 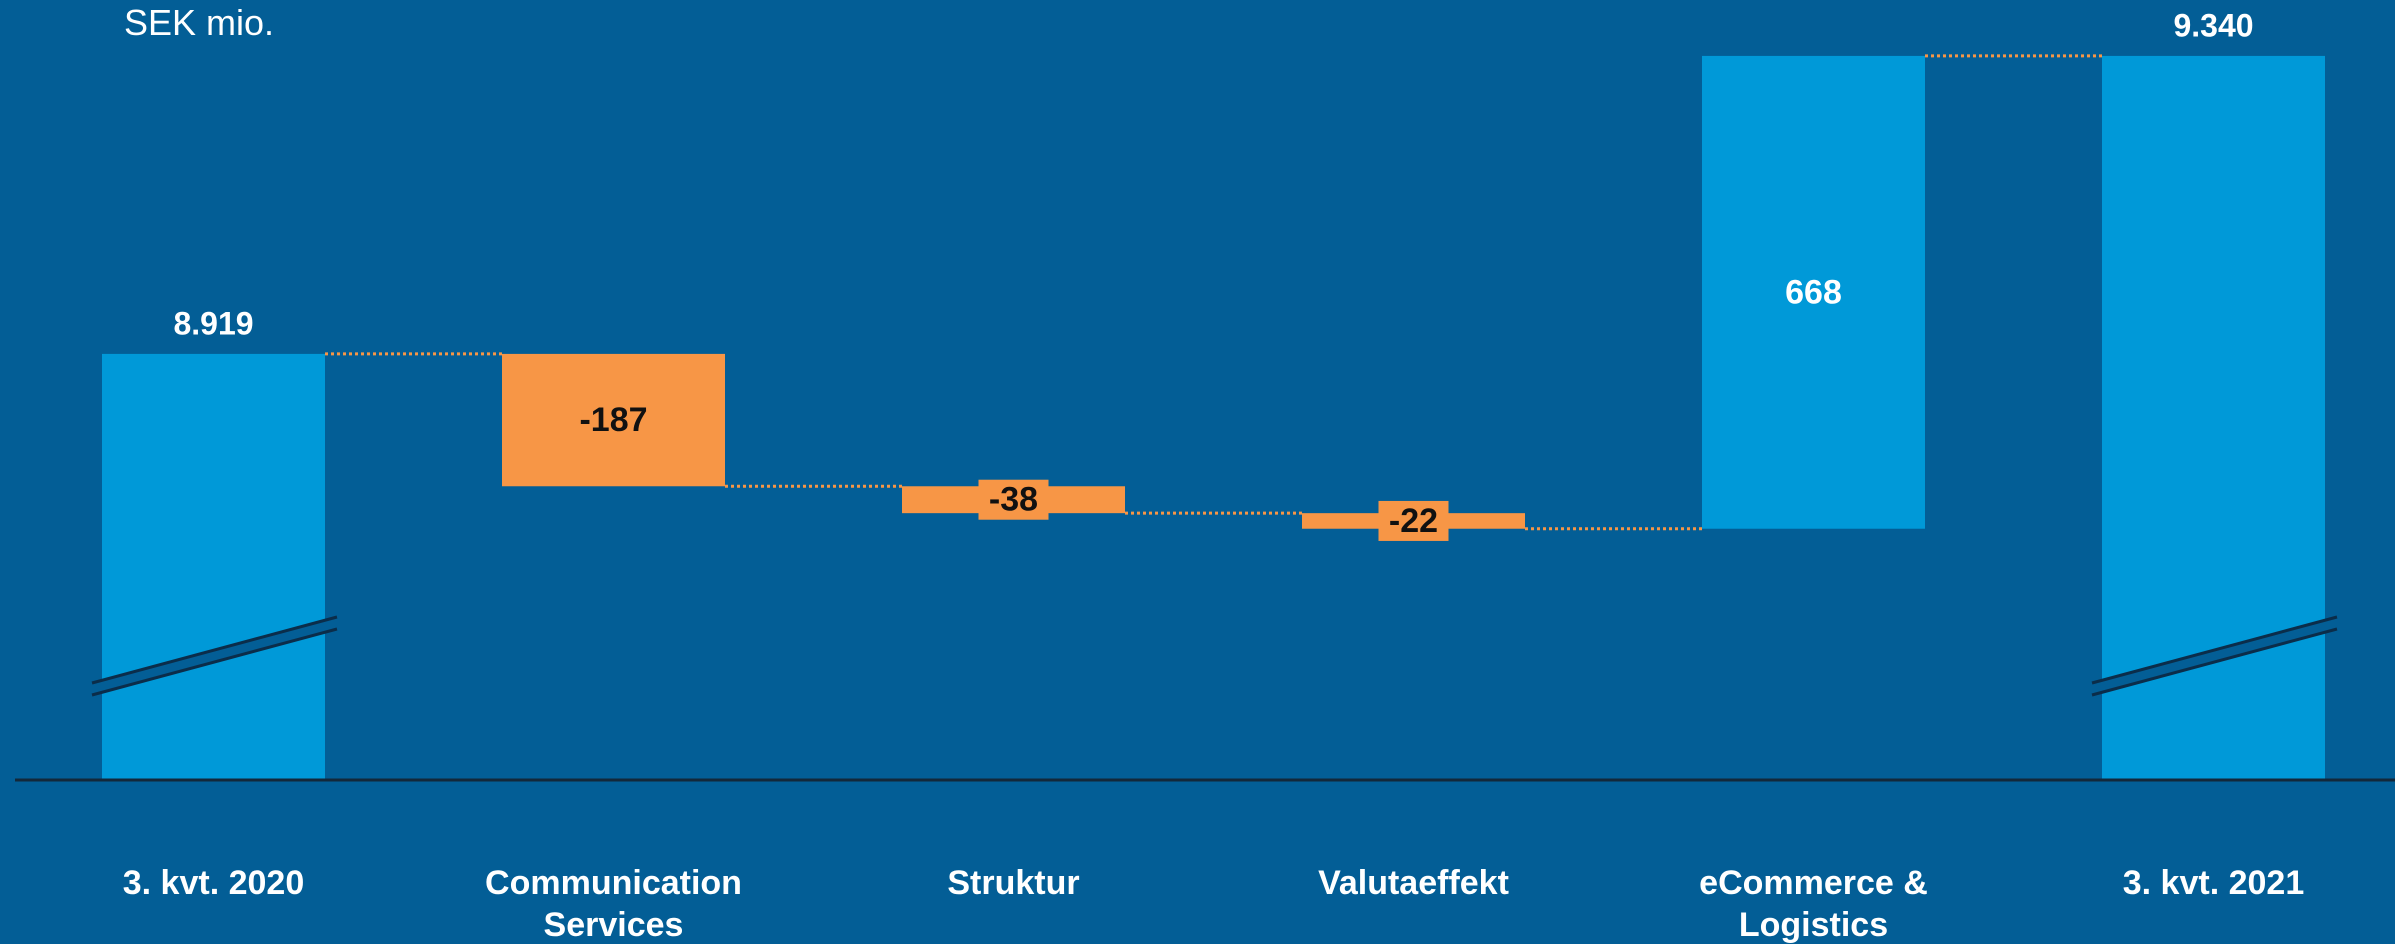 What do you see at coordinates (213, 883) in the screenshot?
I see `x-tick-label: 3. kvt. 2020` at bounding box center [213, 883].